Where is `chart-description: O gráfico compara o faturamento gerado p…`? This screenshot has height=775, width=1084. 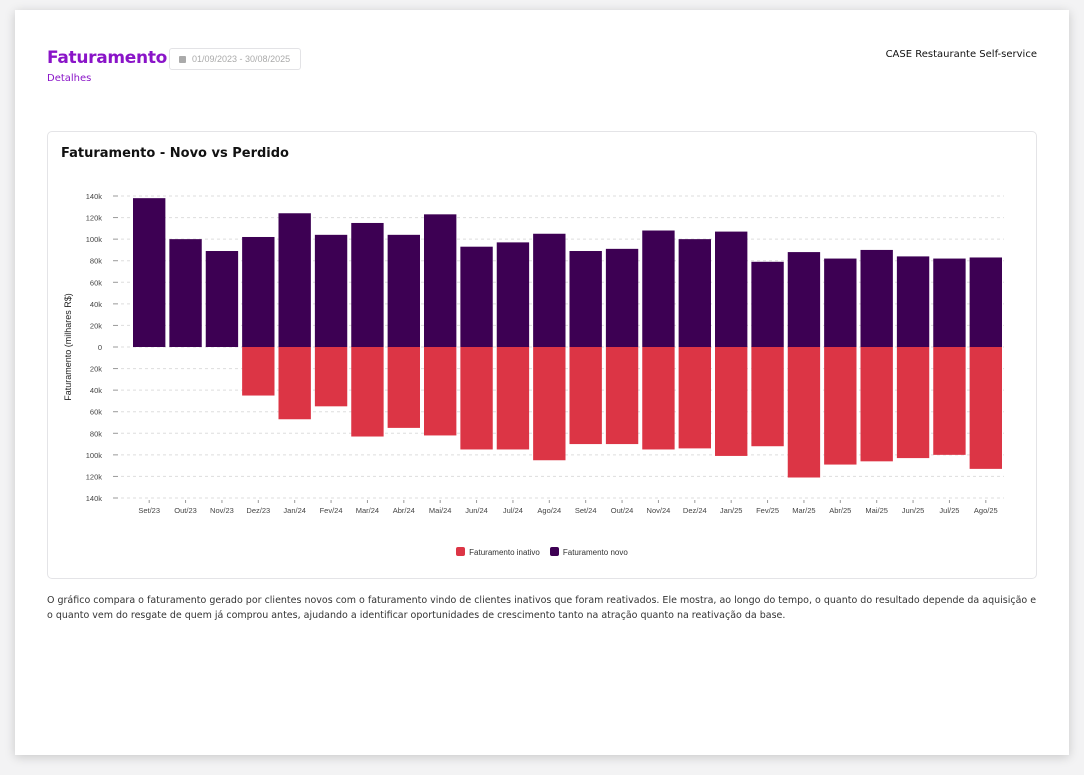 chart-description: O gráfico compara o faturamento gerado p… is located at coordinates (542, 608).